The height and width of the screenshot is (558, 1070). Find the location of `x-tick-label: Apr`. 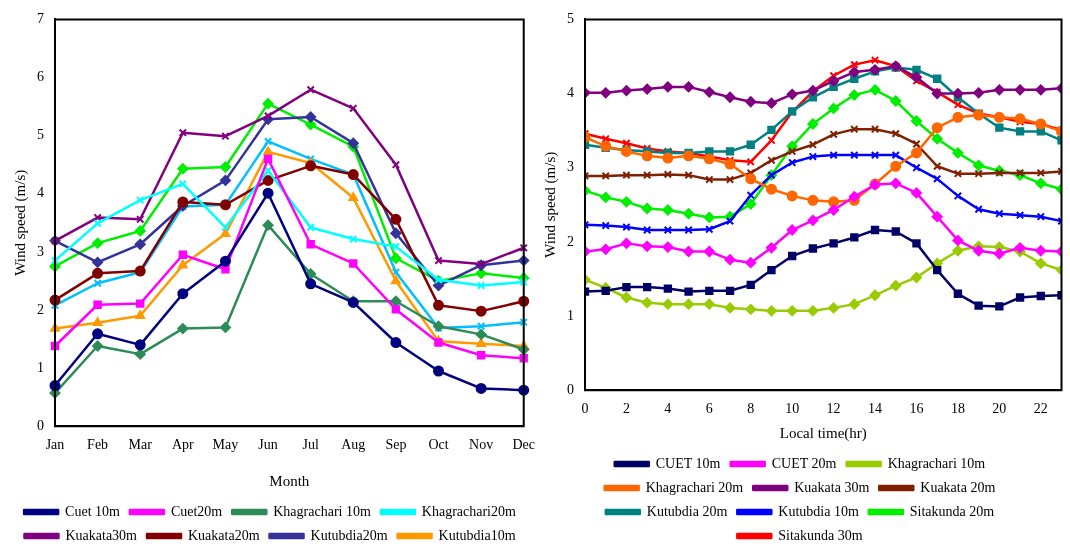

x-tick-label: Apr is located at coordinates (183, 445).